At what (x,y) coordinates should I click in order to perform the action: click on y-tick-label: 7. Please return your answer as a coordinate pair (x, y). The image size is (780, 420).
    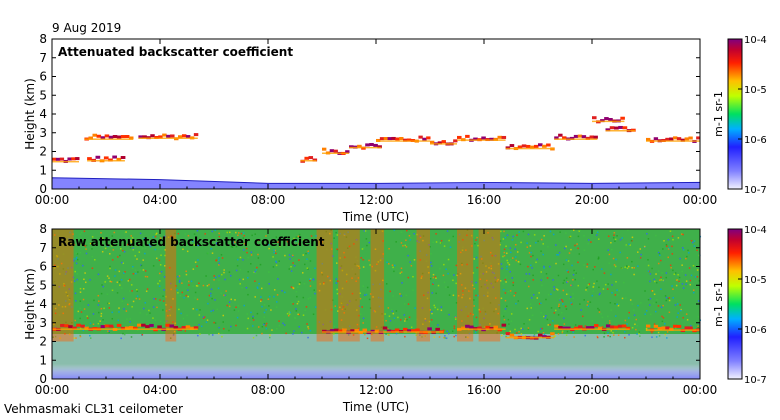
    Looking at the image, I should click on (43, 248).